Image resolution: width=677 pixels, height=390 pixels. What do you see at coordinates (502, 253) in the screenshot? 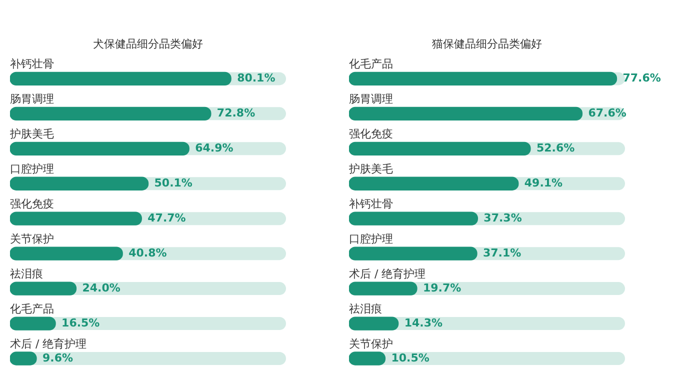
I see `data-label: 37.1%` at bounding box center [502, 253].